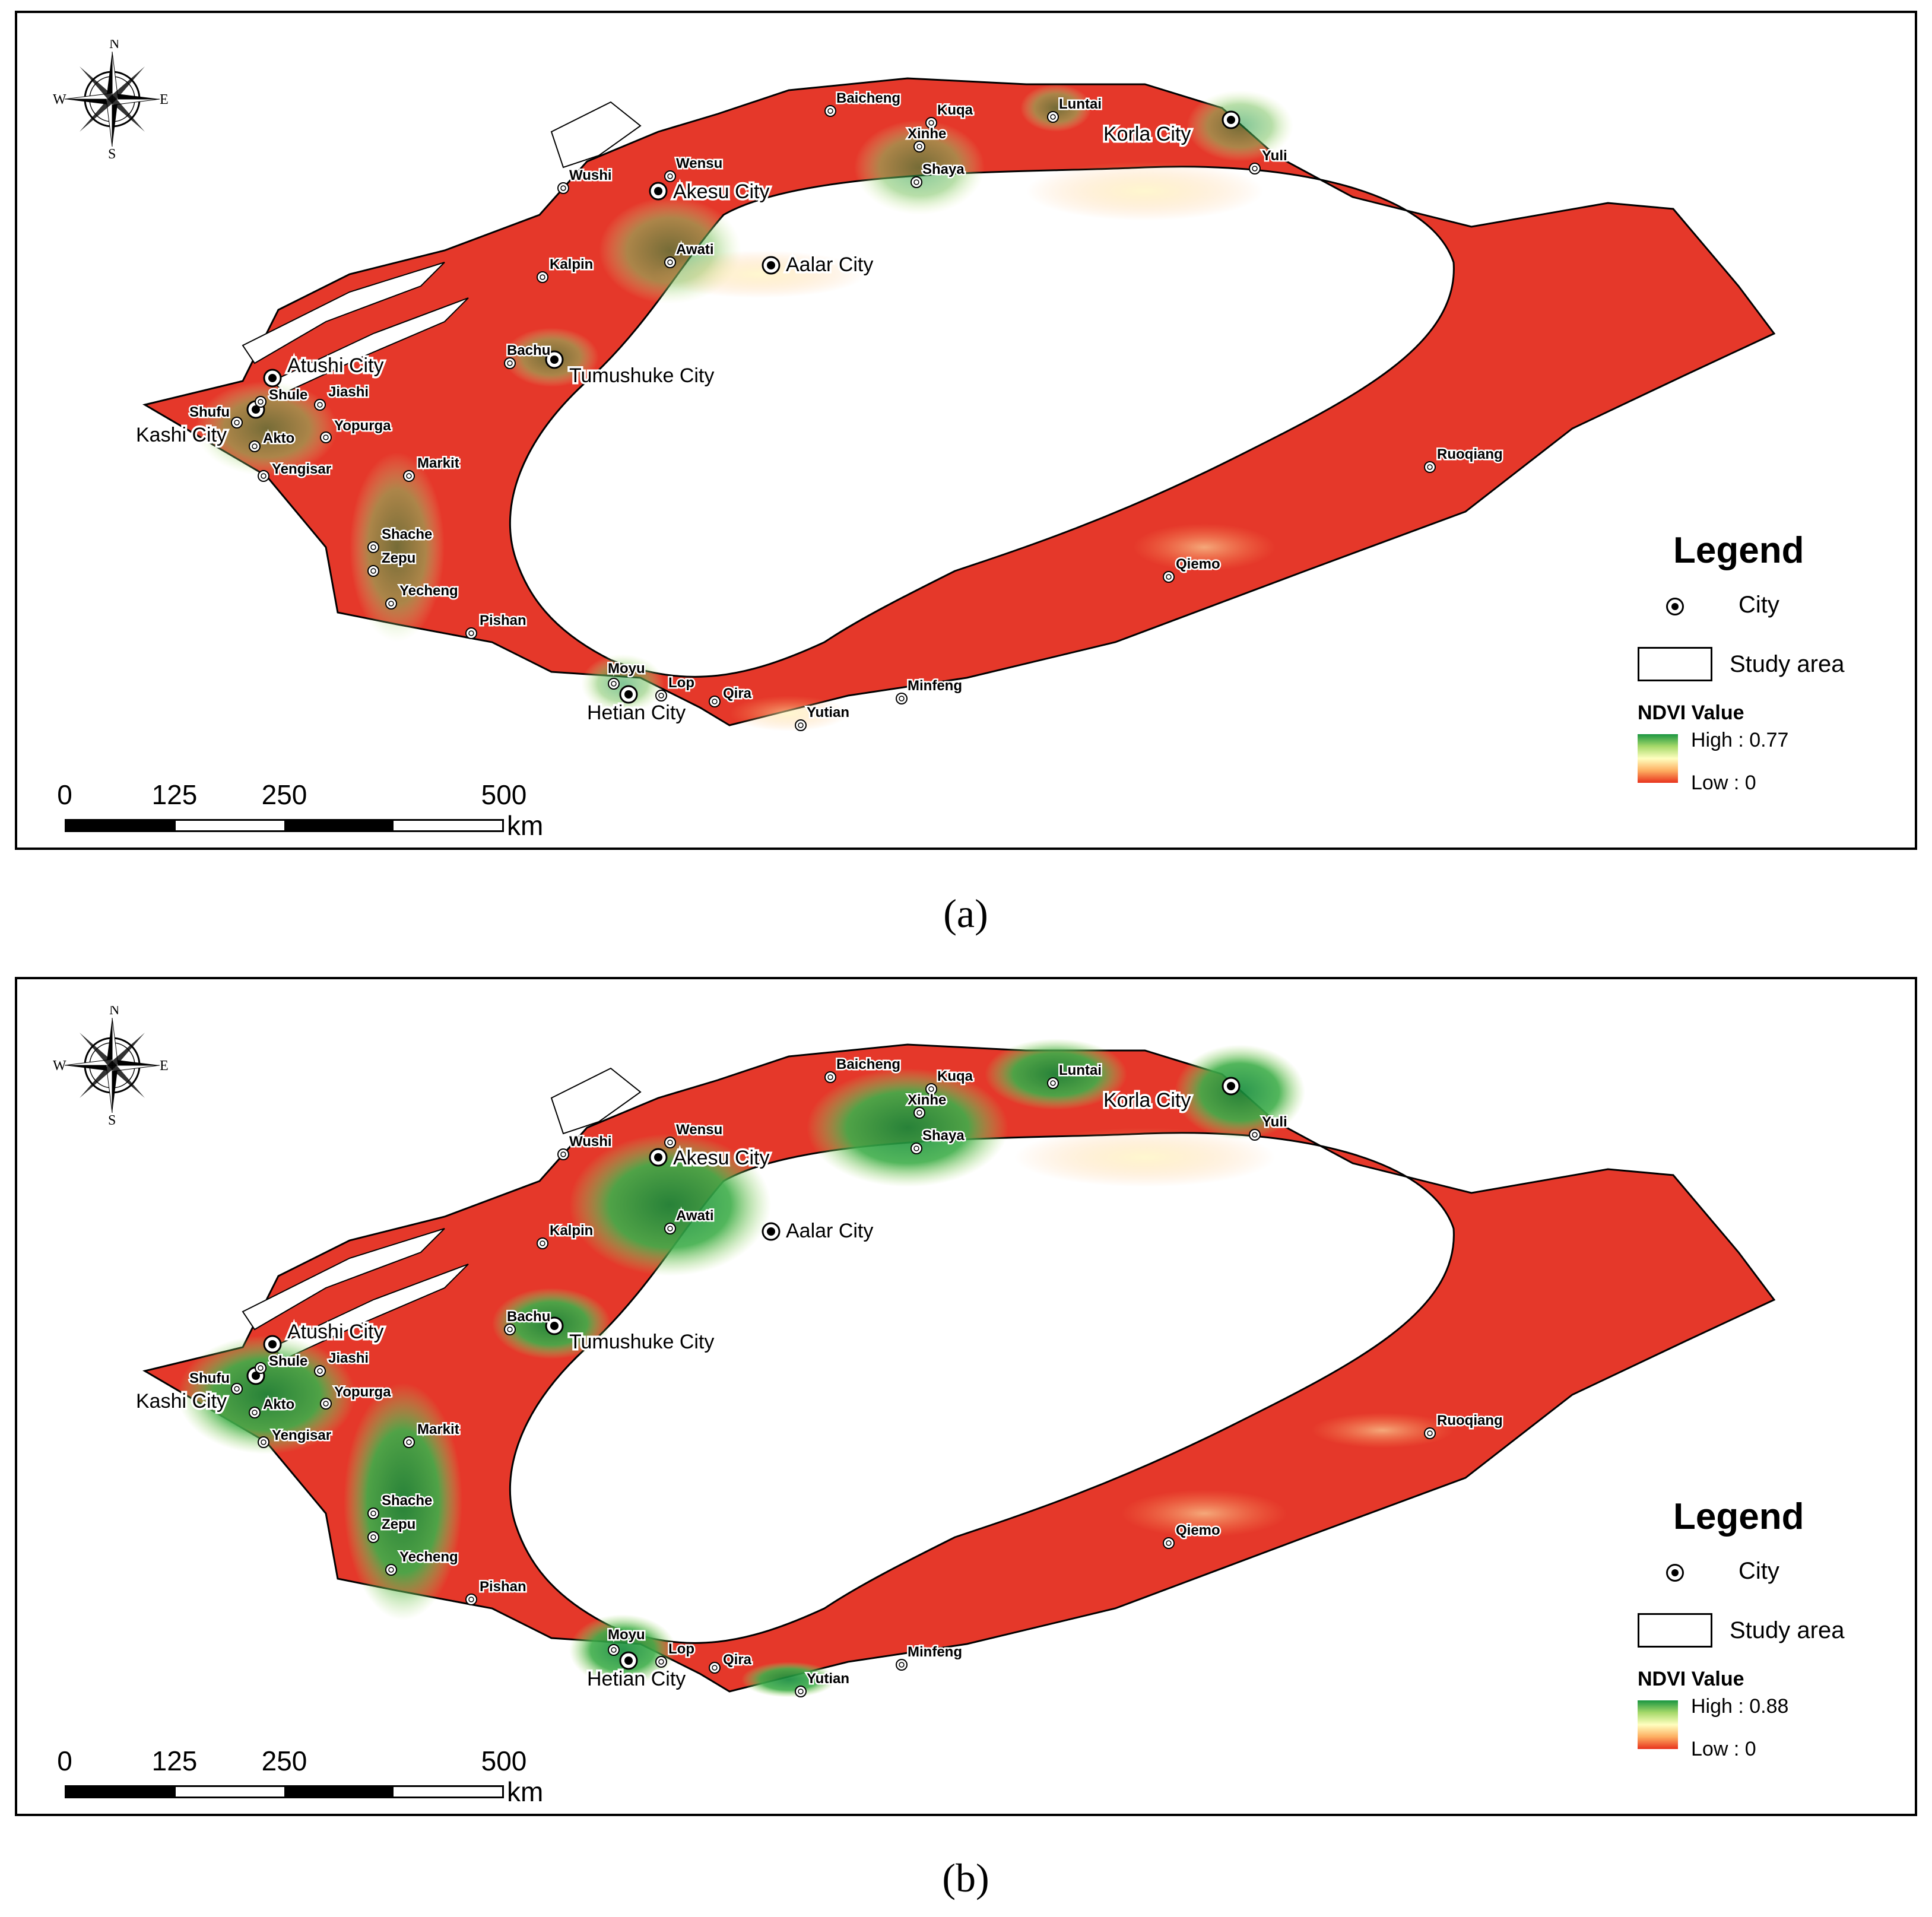 The height and width of the screenshot is (1917, 1932). Describe the element at coordinates (1658, 758) in the screenshot. I see `ndvi-color-ramp` at that location.